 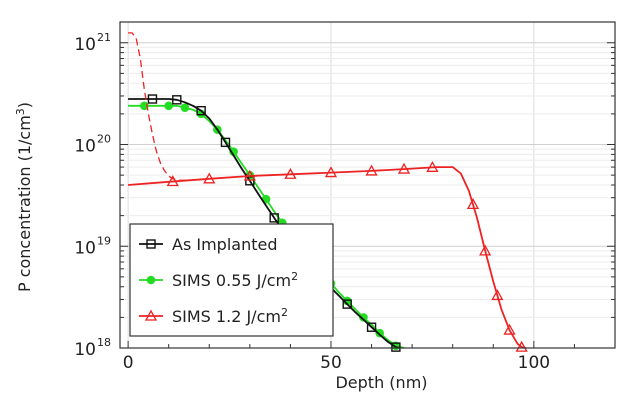 I want to click on legend-item: As Implanted, so click(x=208, y=244).